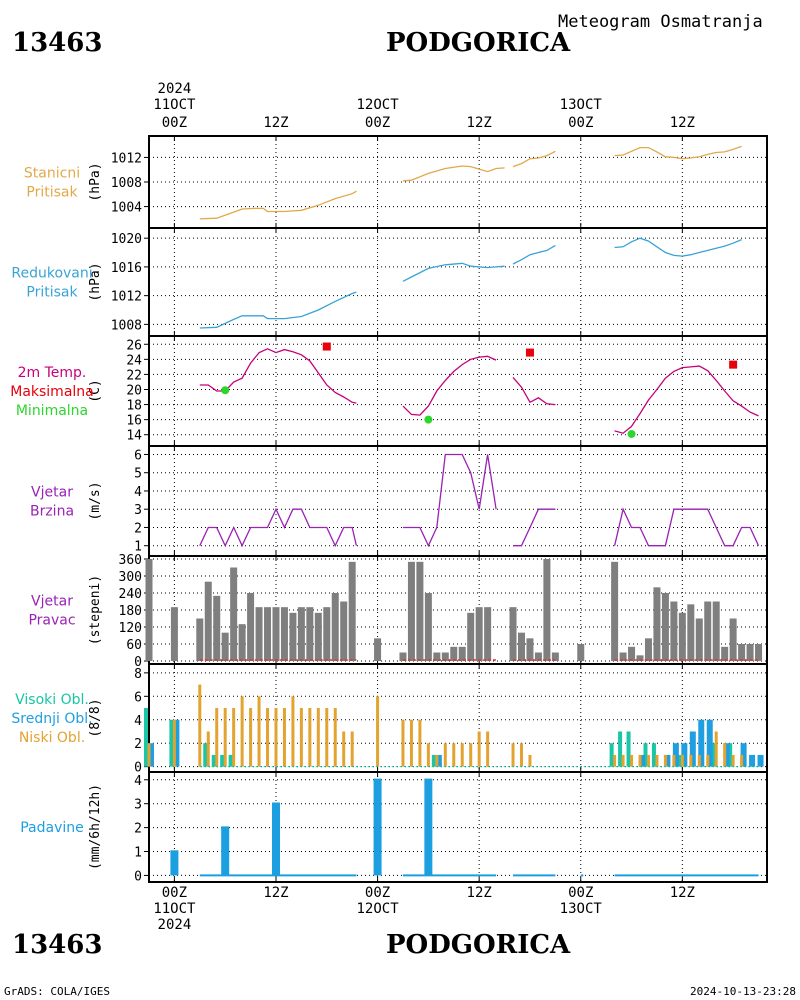  I want to click on y-axis-label: (mm/6h/12h), so click(95, 827).